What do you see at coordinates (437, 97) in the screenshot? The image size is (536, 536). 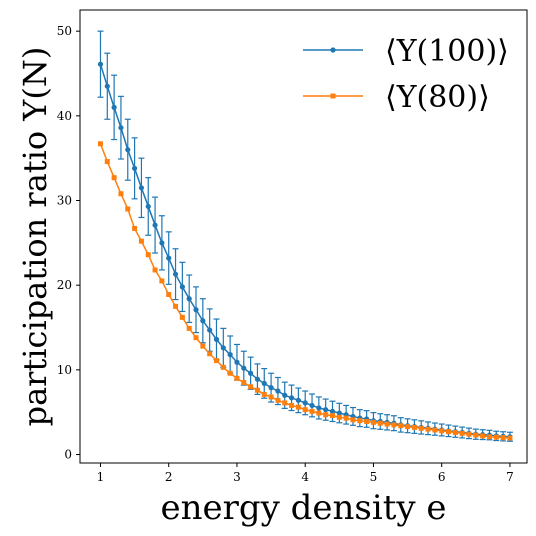 I see `legend-label: ⟨Y(80)⟩` at bounding box center [437, 97].